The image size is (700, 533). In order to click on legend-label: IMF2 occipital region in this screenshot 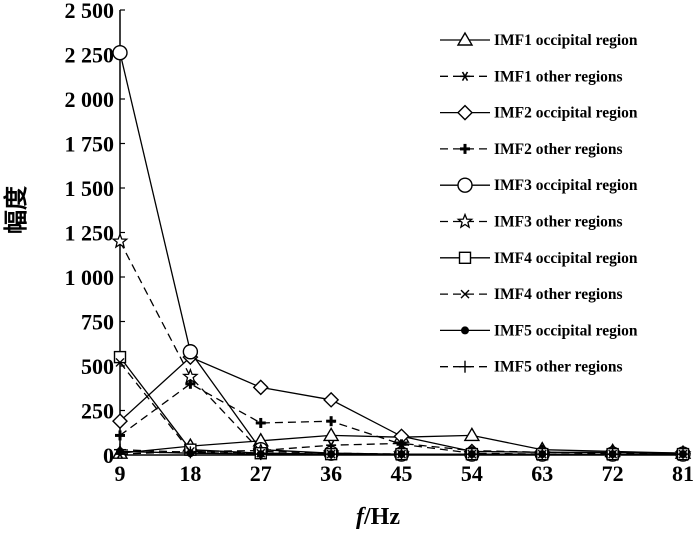, I will do `click(566, 113)`.